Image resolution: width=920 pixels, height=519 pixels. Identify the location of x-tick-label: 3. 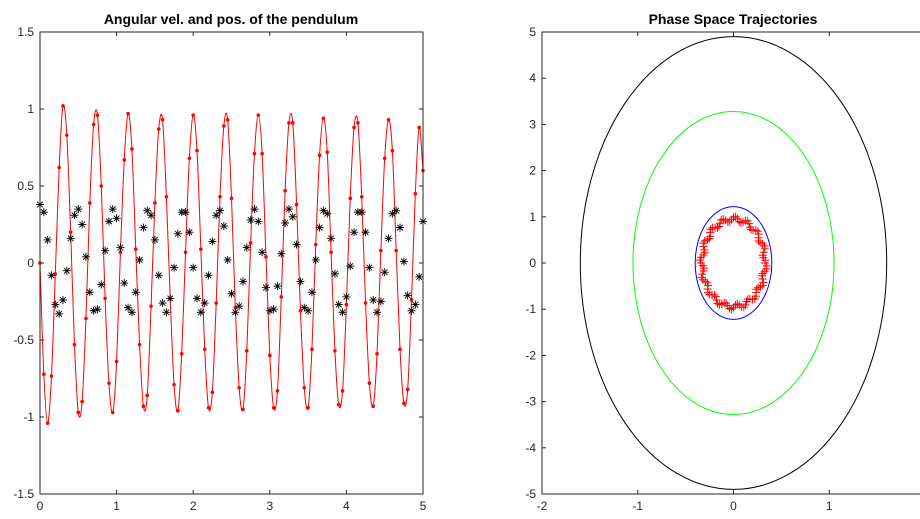
(269, 506).